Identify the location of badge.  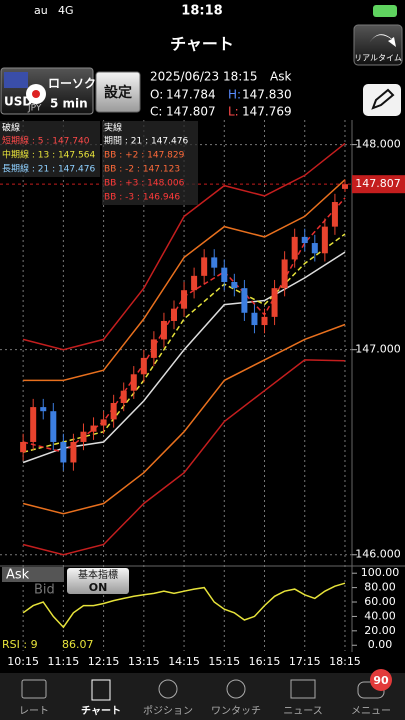
(381, 680).